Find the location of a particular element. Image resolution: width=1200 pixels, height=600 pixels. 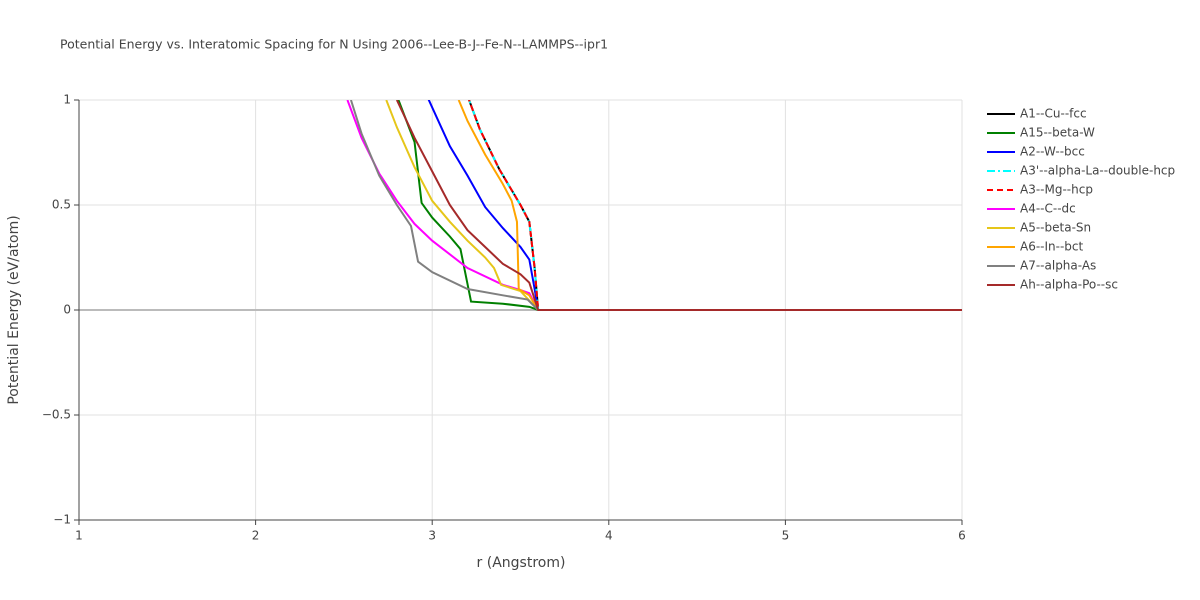

y-axis-title: Potential Energy (eV/atom) is located at coordinates (14, 309).